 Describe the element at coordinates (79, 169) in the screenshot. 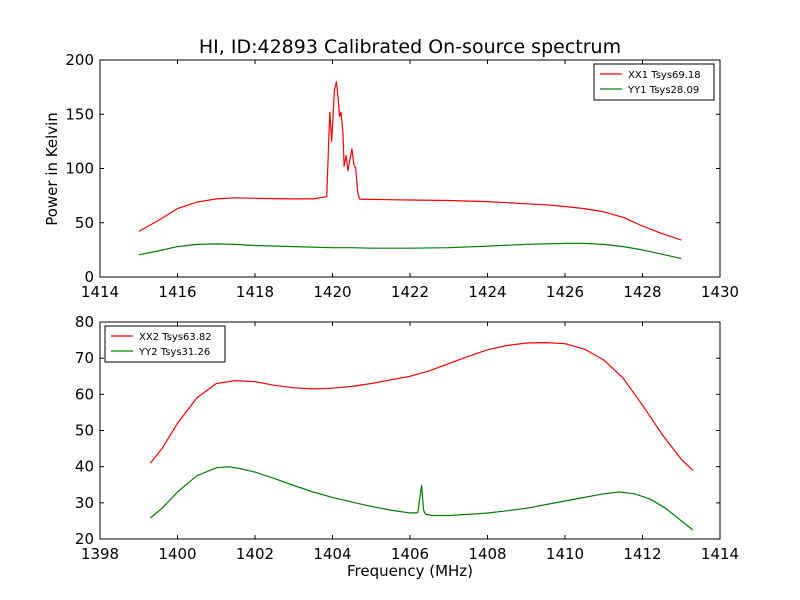

I see `y-tick-label-0-2: 100` at that location.